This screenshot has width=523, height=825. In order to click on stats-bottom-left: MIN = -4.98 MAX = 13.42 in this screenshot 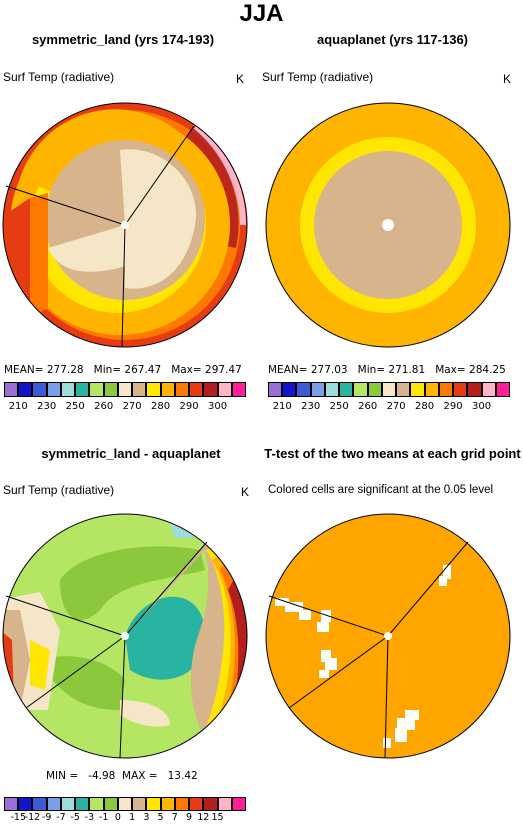, I will do `click(122, 776)`.